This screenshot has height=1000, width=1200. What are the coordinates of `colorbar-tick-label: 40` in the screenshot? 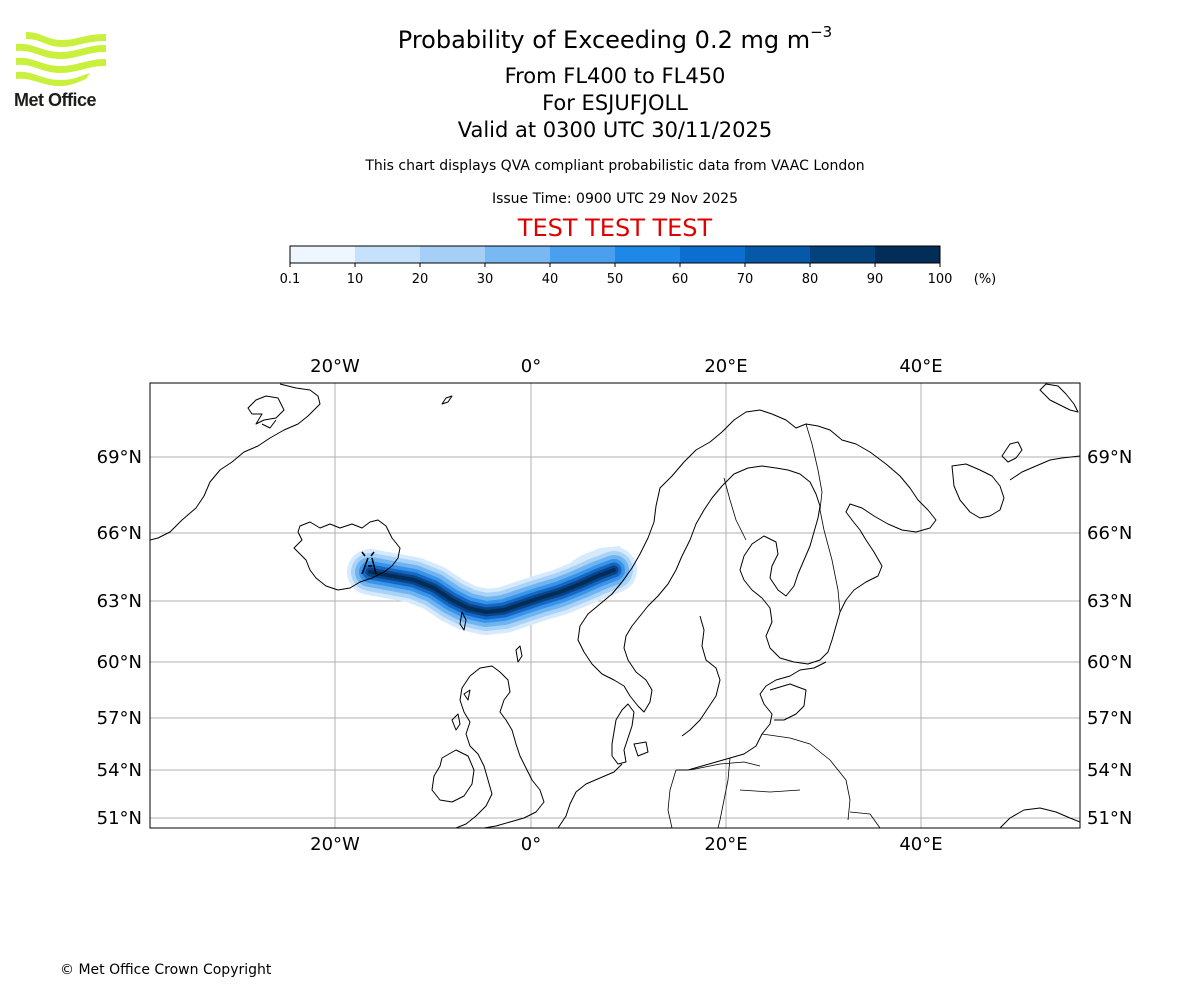 It's located at (550, 279).